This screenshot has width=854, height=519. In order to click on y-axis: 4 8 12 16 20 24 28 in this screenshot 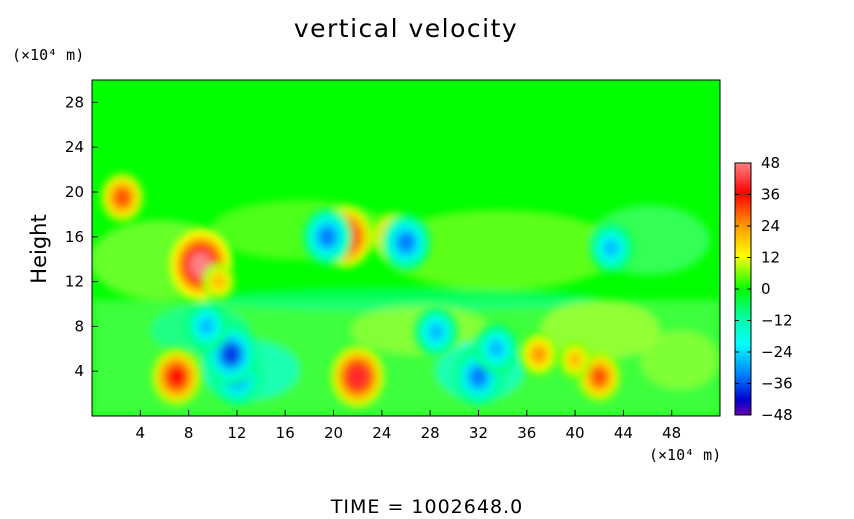, I will do `click(81, 236)`.